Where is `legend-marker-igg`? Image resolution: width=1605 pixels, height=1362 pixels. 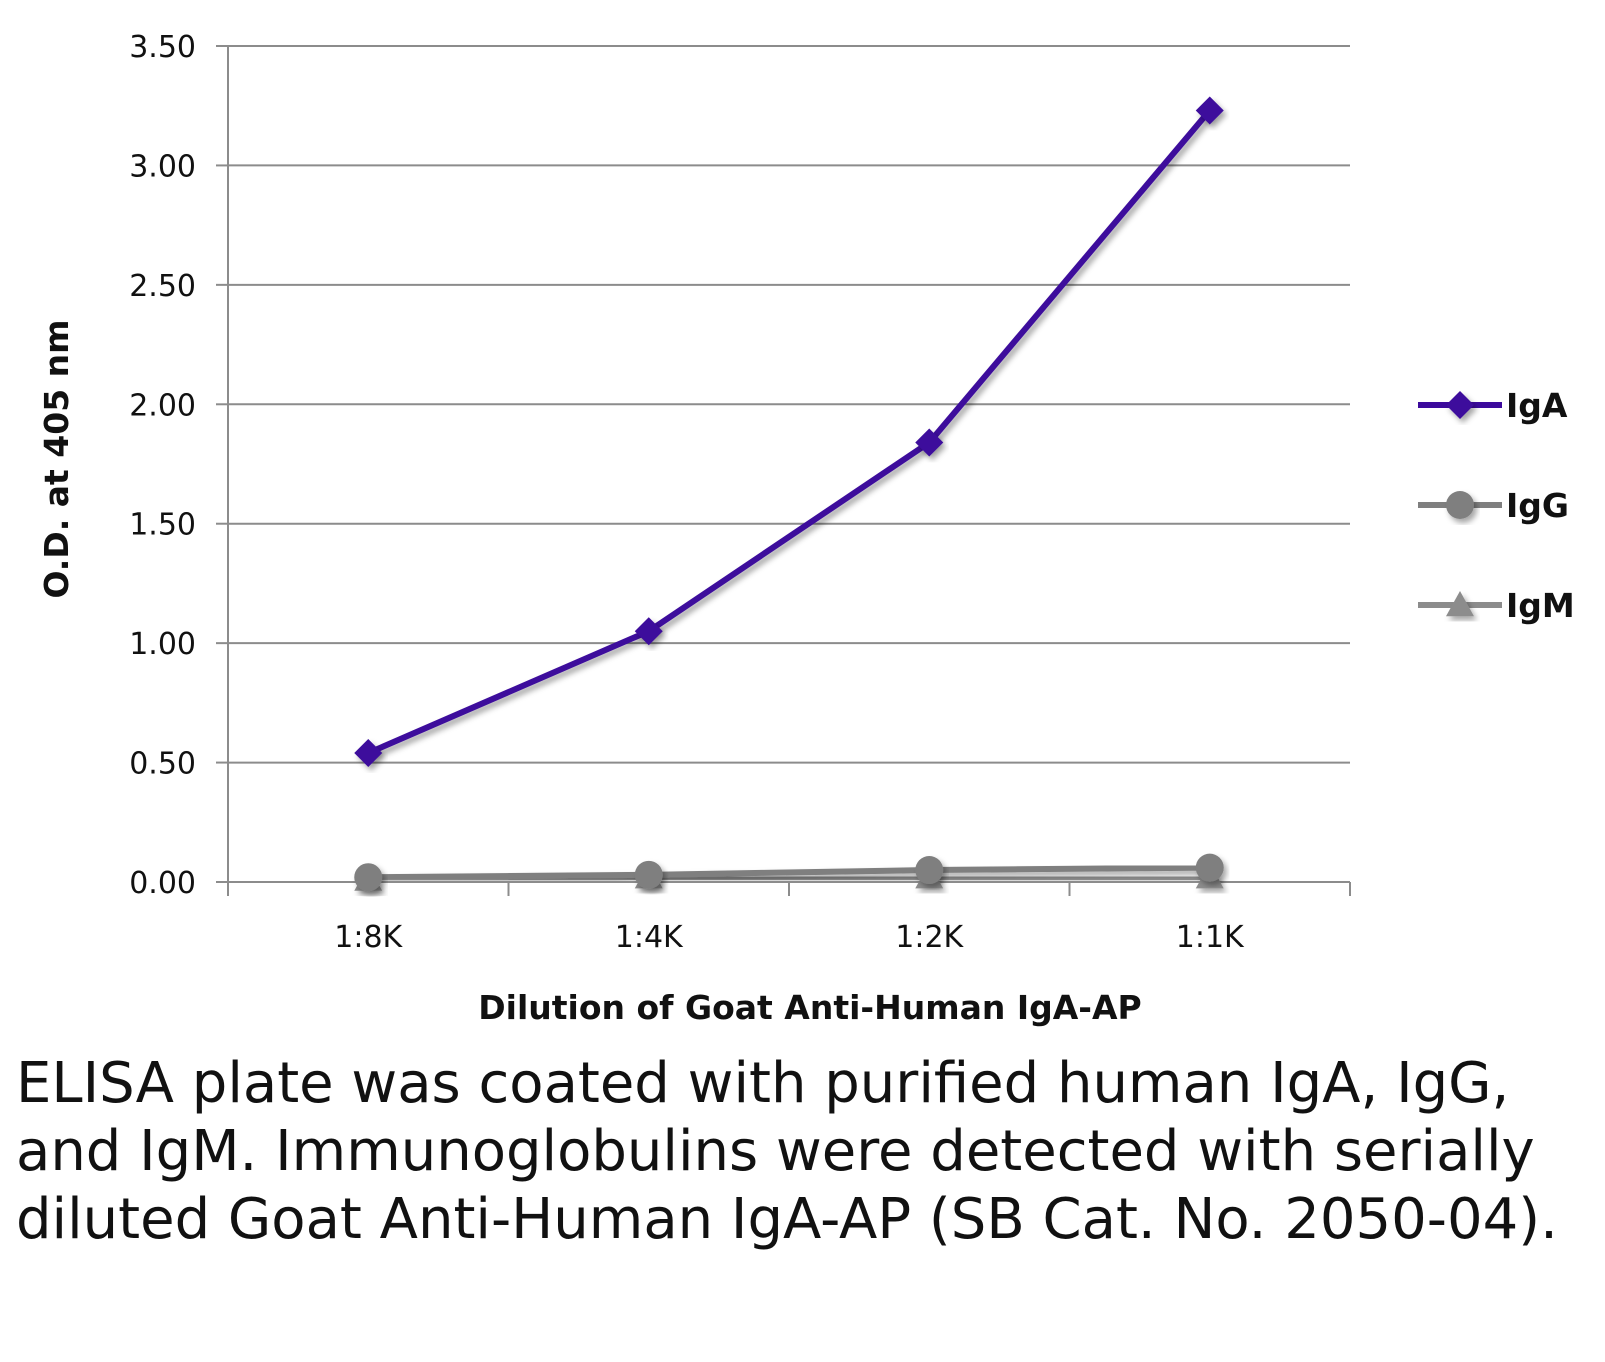 legend-marker-igg is located at coordinates (1460, 505).